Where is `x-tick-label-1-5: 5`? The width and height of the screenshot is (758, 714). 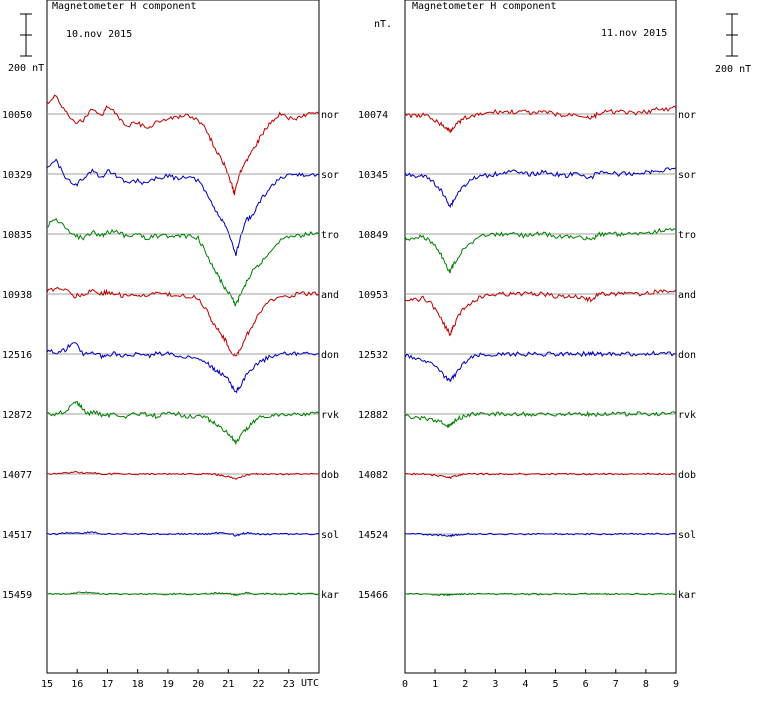 x-tick-label-1-5: 5 is located at coordinates (556, 684).